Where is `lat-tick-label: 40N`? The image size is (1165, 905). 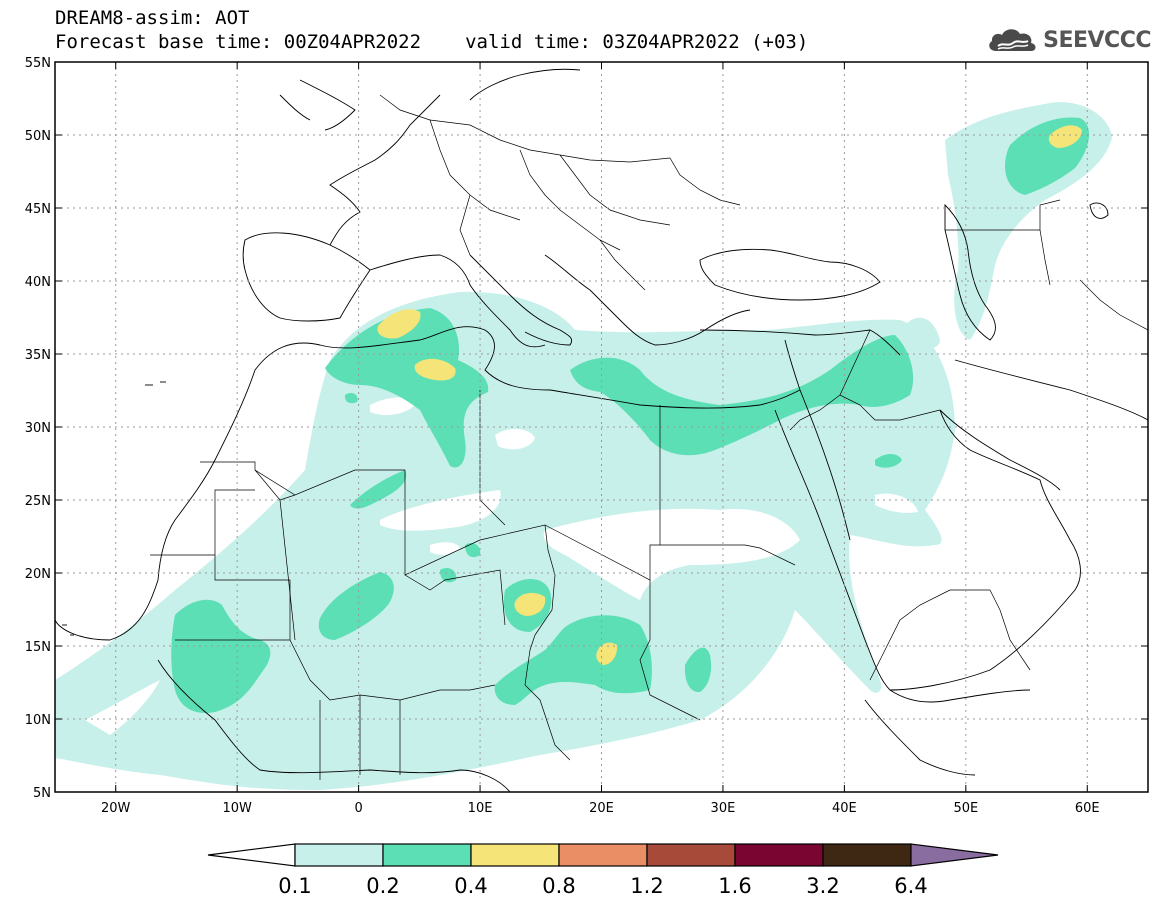 lat-tick-label: 40N is located at coordinates (38, 282).